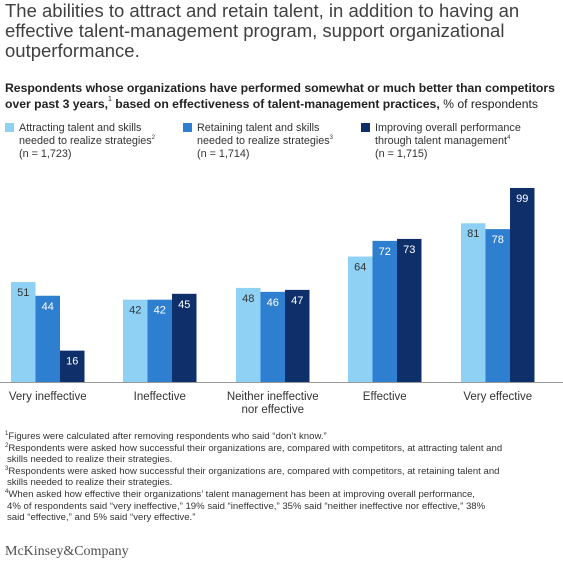 The height and width of the screenshot is (565, 563). I want to click on legend-footnote-ref: 4, so click(509, 138).